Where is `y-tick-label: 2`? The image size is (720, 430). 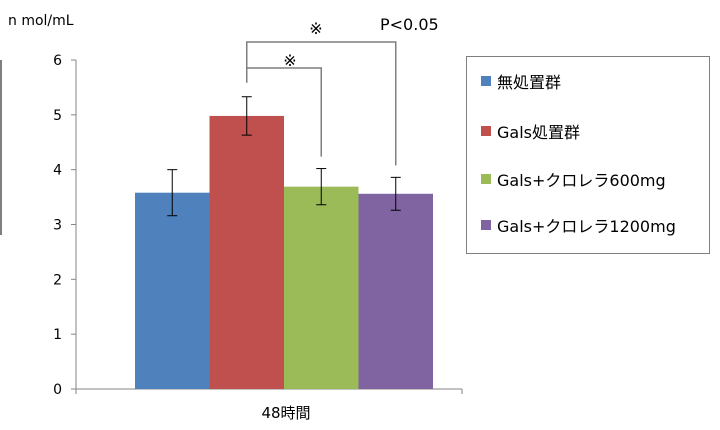
y-tick-label: 2 is located at coordinates (57, 280).